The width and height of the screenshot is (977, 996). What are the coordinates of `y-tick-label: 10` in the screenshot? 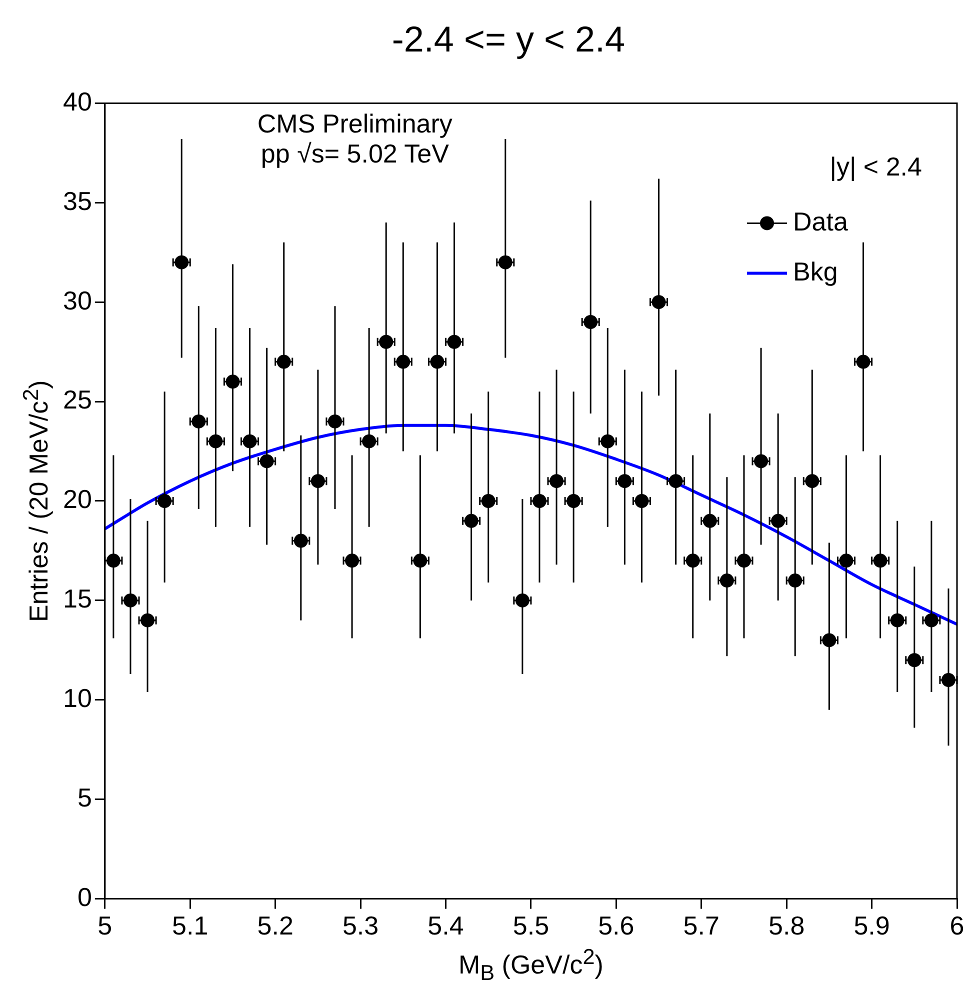 It's located at (77, 698).